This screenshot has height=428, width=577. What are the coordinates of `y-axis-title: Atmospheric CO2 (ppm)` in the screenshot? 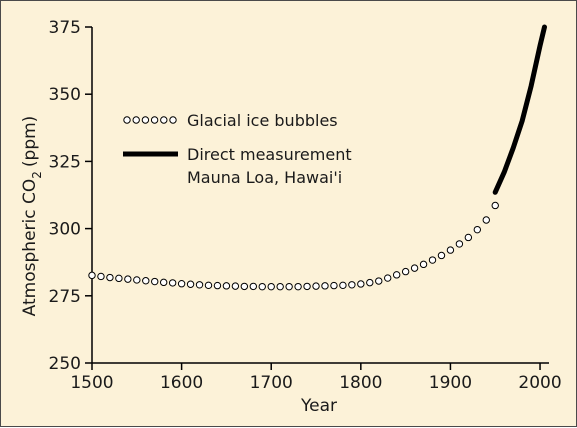 It's located at (32, 216).